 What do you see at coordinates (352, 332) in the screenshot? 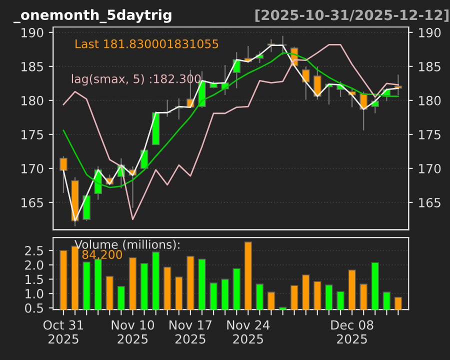
I see `x-tick-label: Dec 08 2025` at bounding box center [352, 332].